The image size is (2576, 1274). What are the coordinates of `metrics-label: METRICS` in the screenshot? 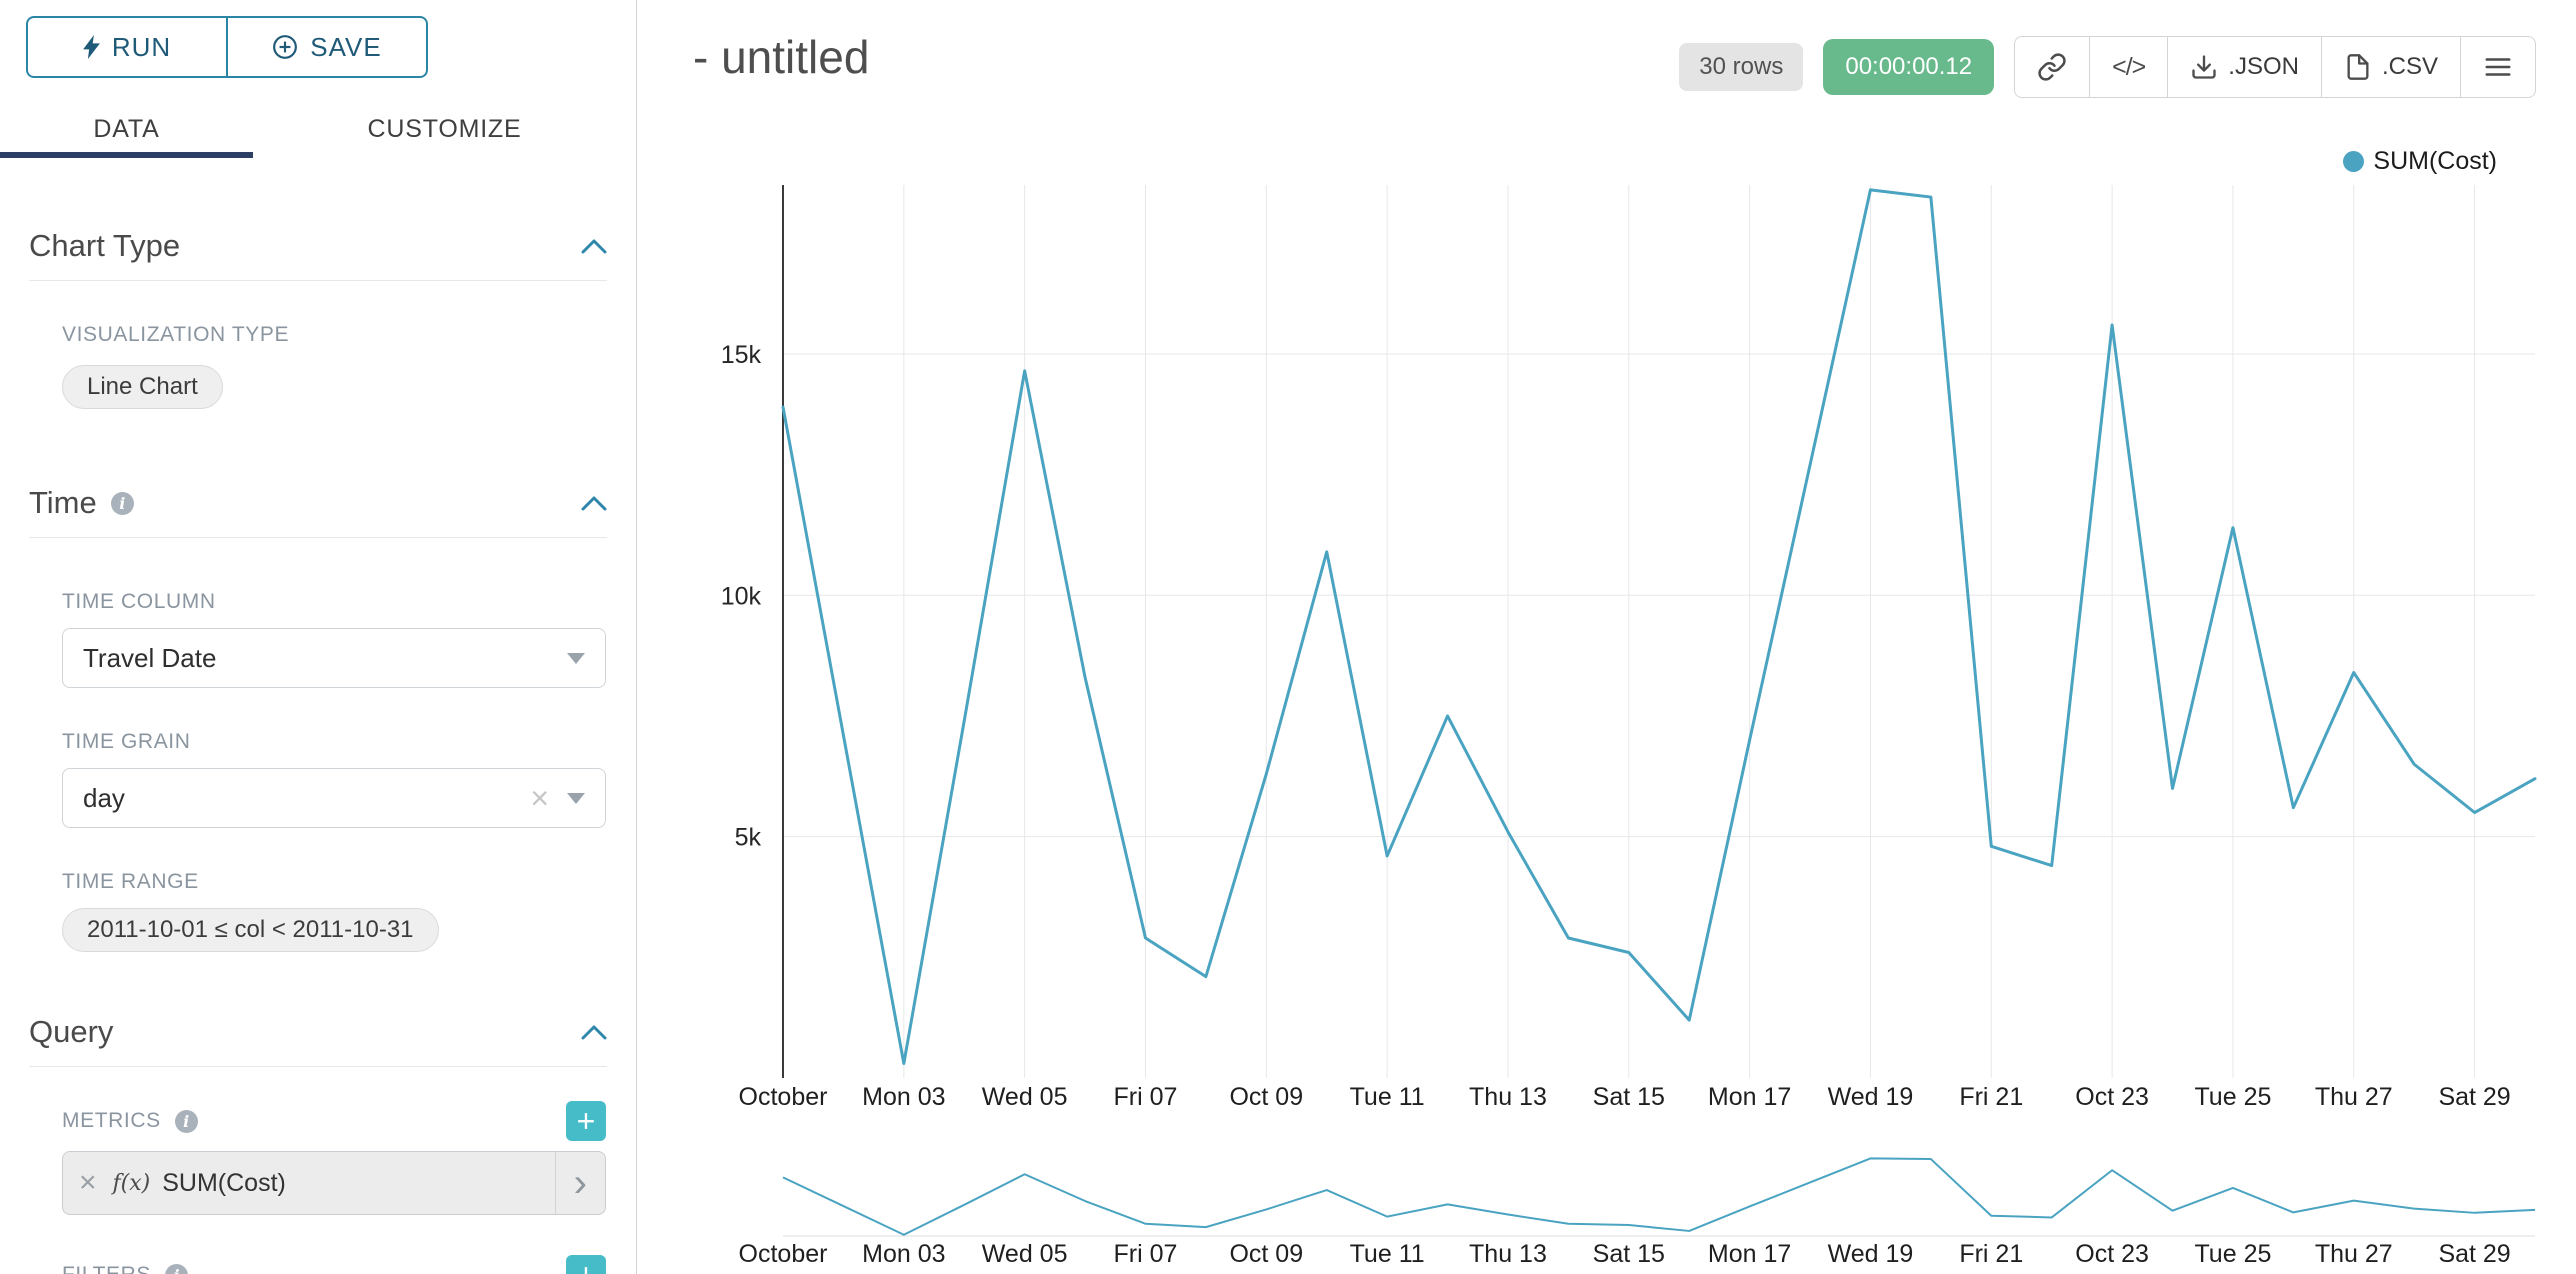 It's located at (111, 1120).